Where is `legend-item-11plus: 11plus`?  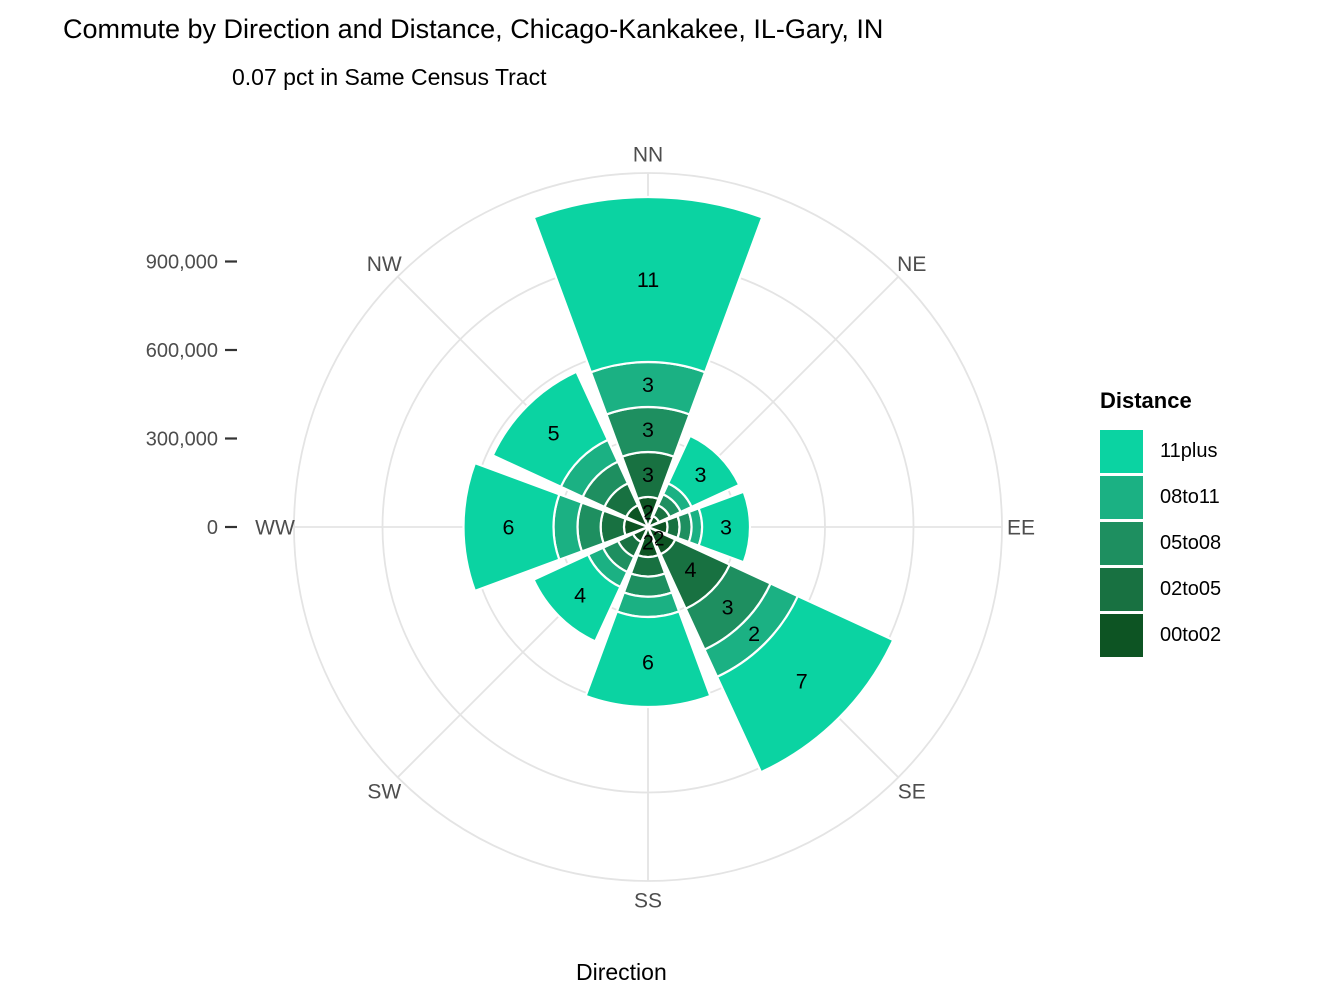 legend-item-11plus: 11plus is located at coordinates (1160, 451).